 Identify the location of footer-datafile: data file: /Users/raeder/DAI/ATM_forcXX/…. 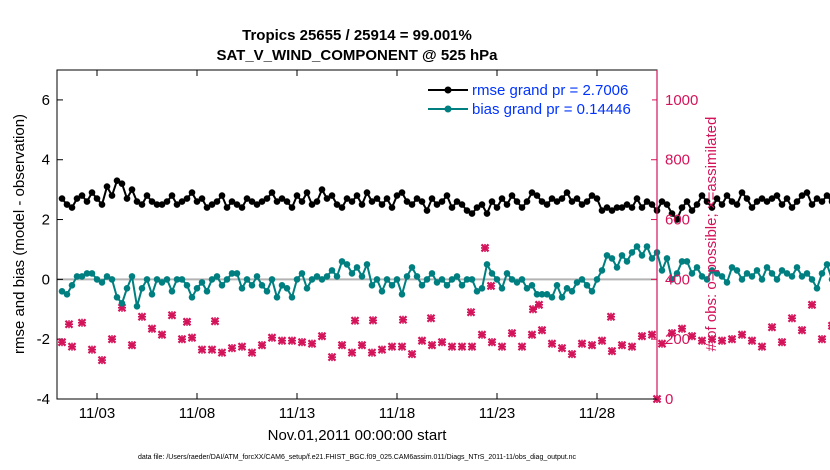
(357, 457).